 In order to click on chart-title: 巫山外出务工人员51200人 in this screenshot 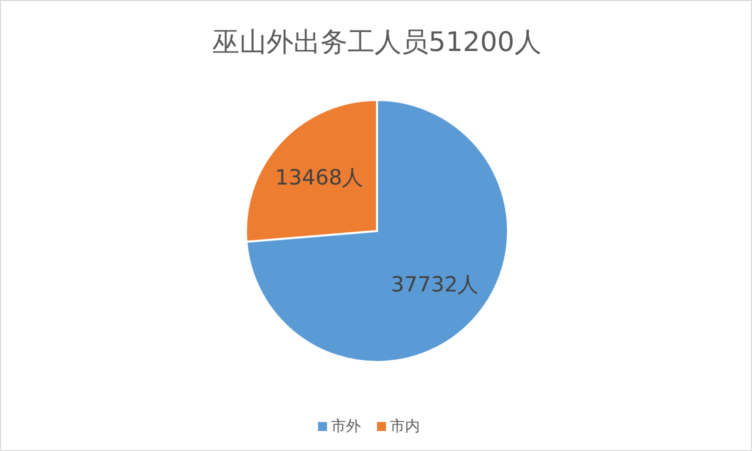, I will do `click(377, 43)`.